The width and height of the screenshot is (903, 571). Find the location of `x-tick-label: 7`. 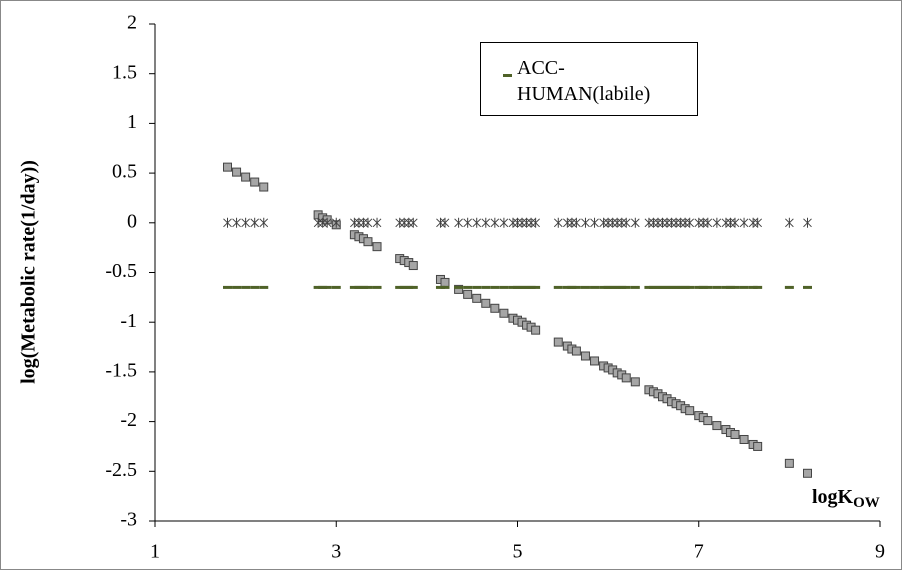

x-tick-label: 7 is located at coordinates (699, 552).